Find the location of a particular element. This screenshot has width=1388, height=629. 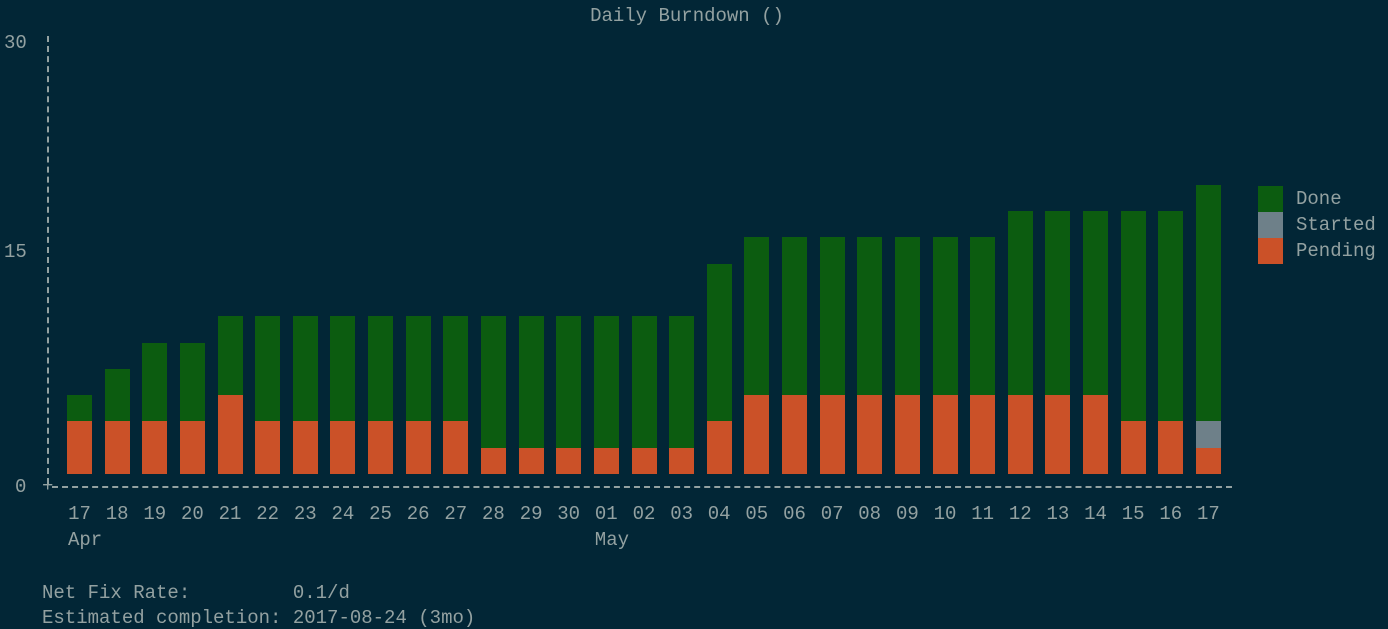

x-tick-label: 26 is located at coordinates (418, 514).